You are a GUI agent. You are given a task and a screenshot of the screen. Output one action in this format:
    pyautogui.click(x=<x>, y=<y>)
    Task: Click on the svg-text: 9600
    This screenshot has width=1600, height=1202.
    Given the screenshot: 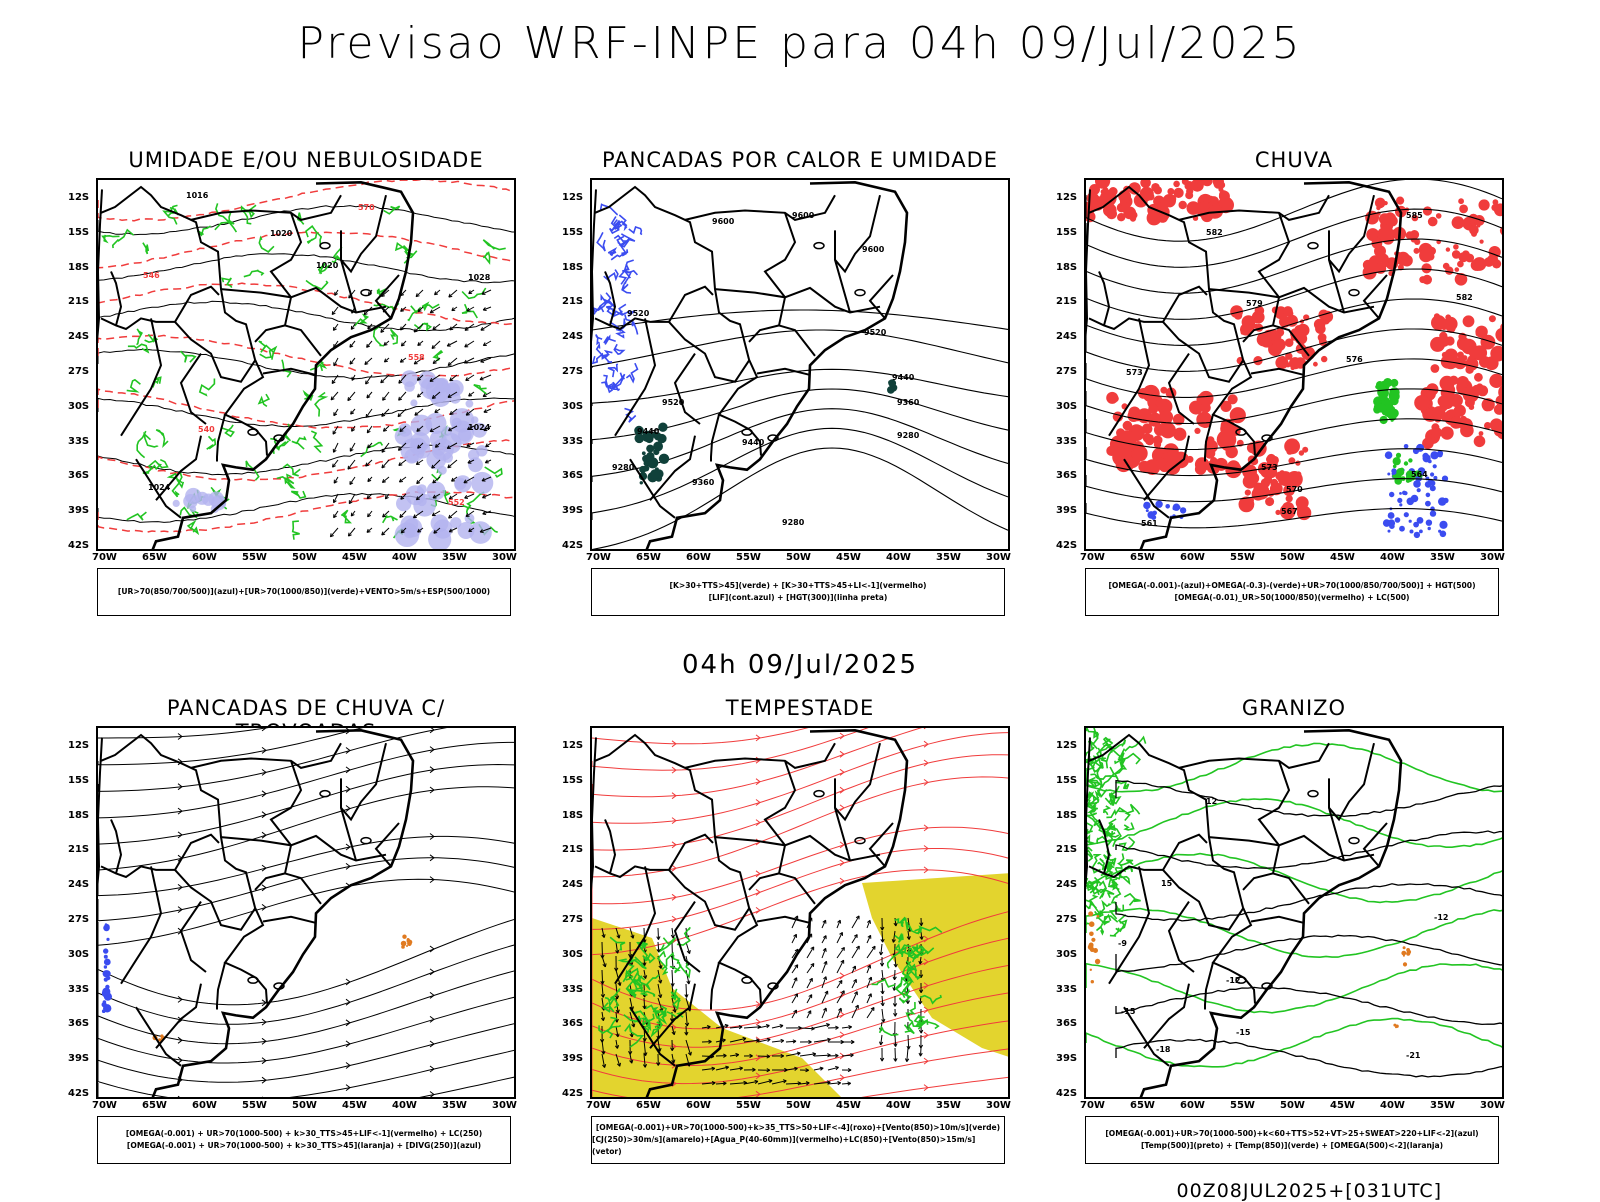 What is the action you would take?
    pyautogui.click(x=873, y=249)
    